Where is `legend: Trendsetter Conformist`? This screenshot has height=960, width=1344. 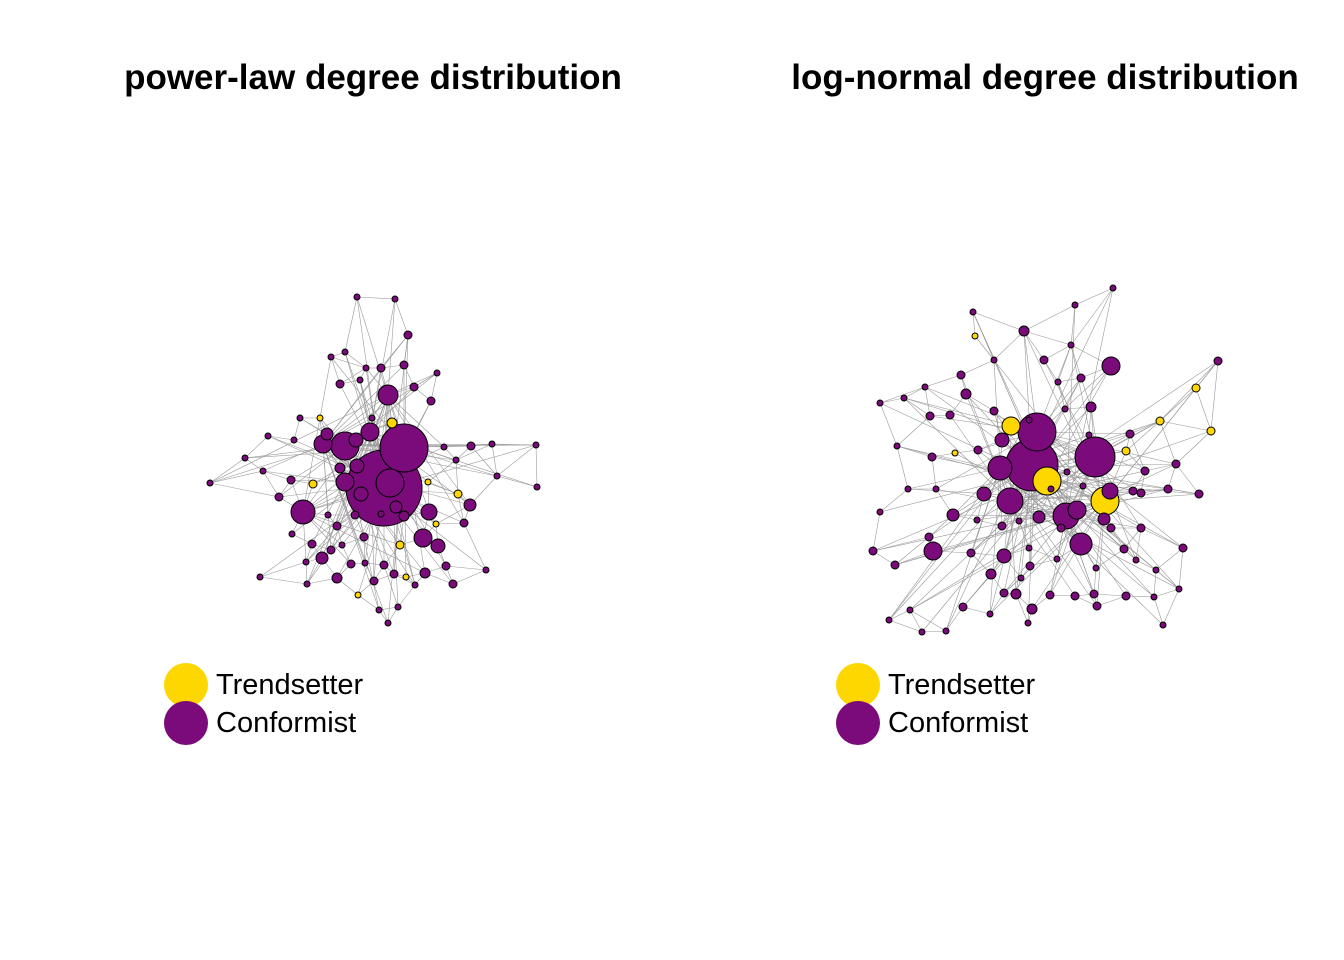 legend: Trendsetter Conformist is located at coordinates (263, 704).